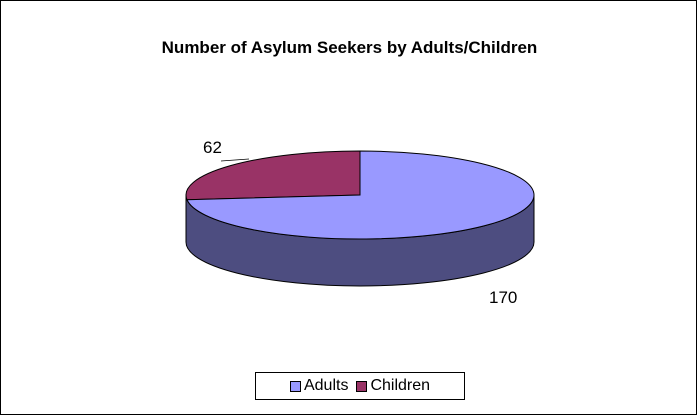  I want to click on data-label-children: 62, so click(212, 147).